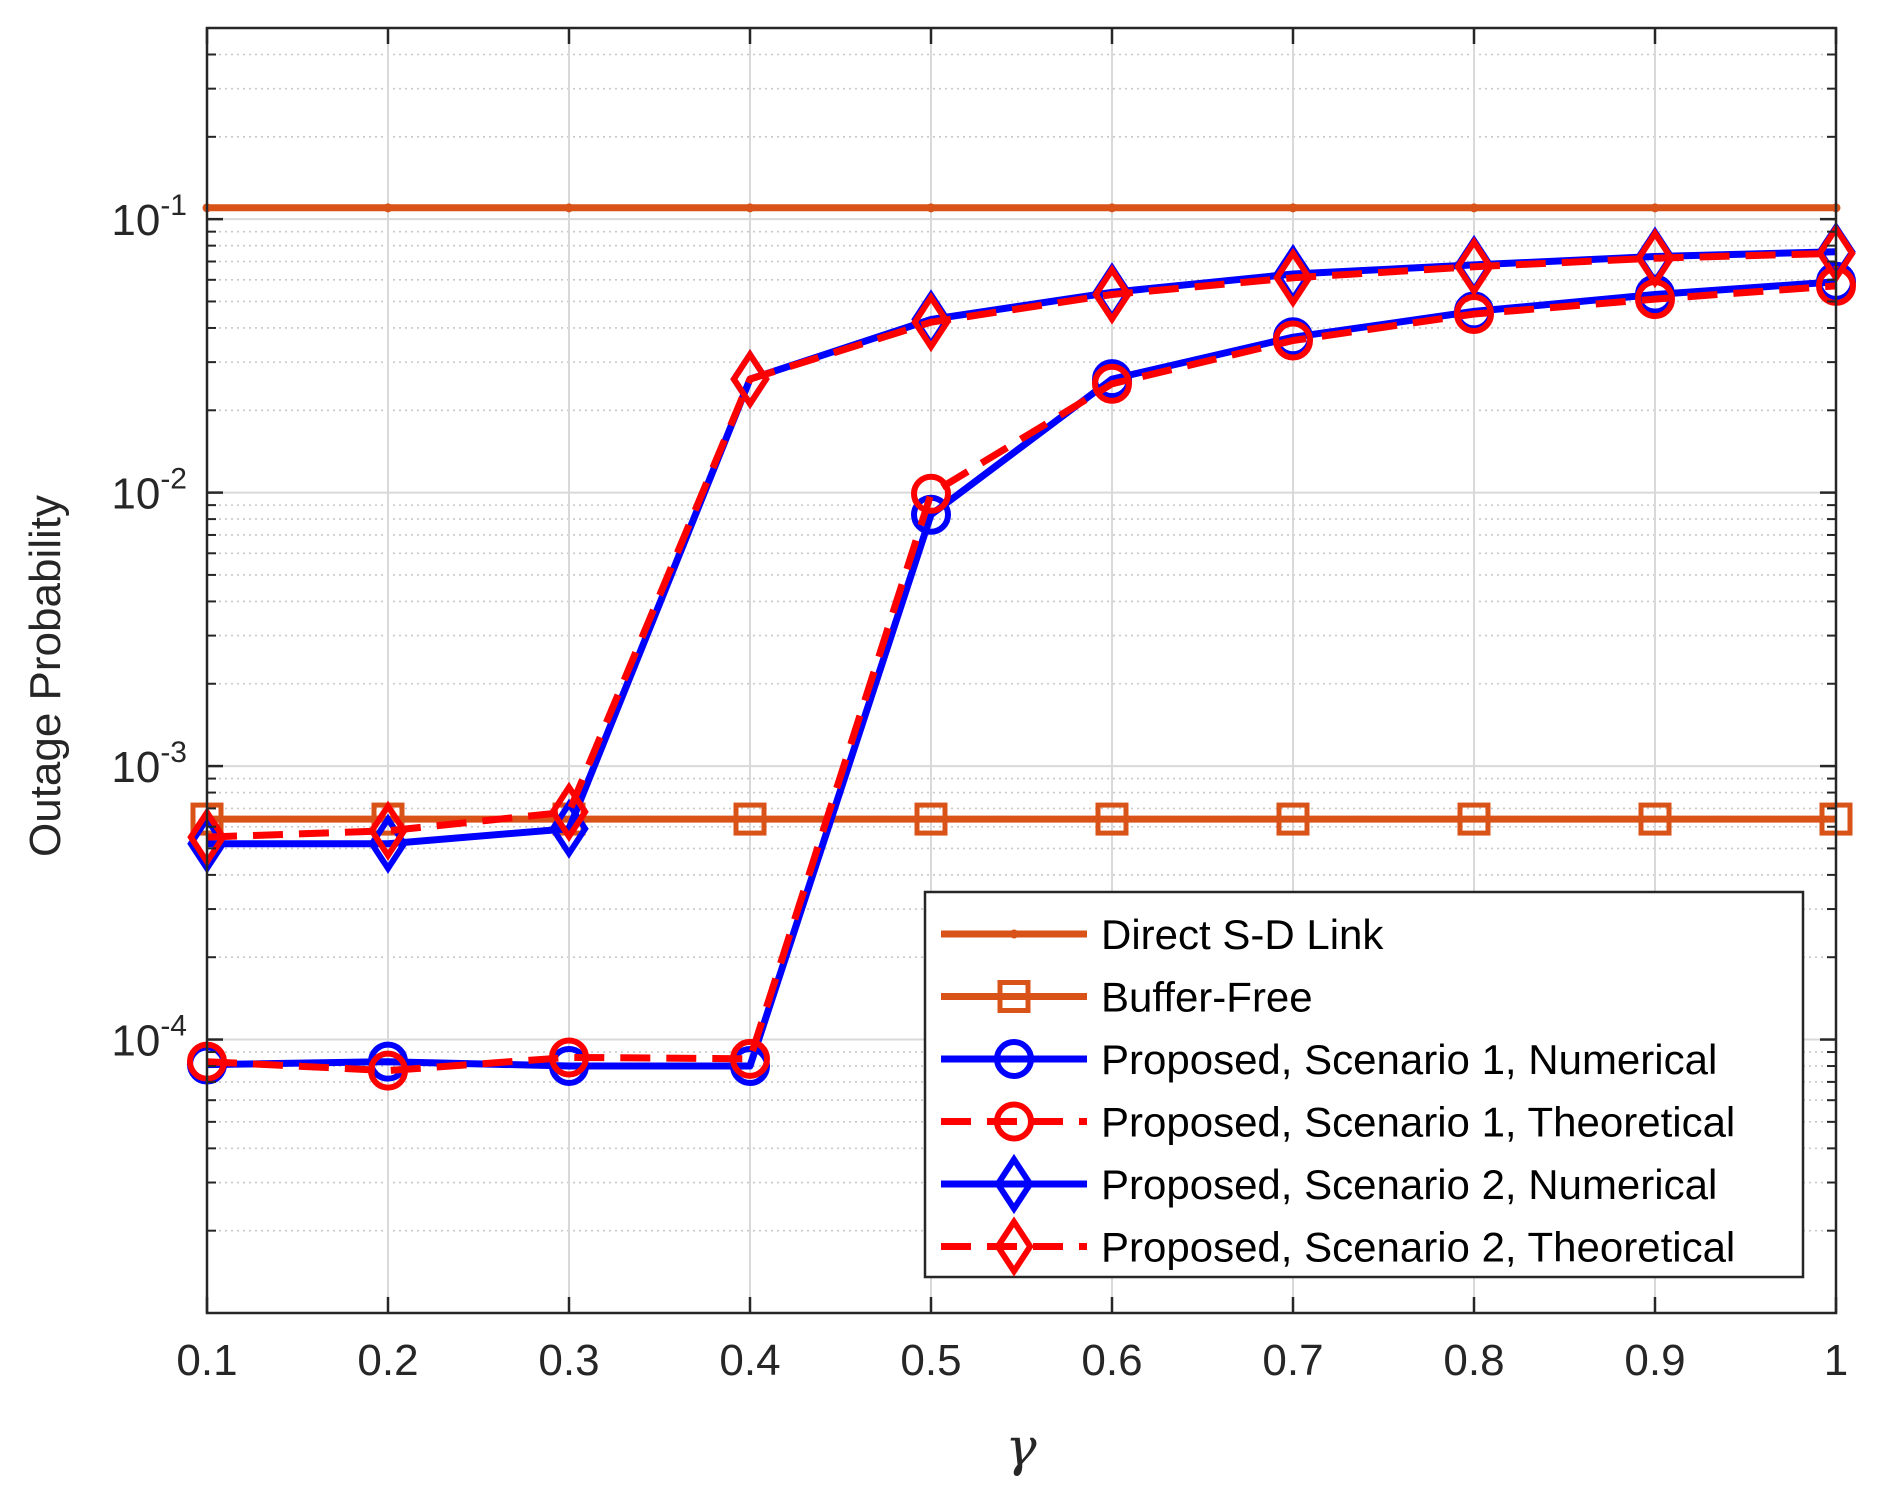 The height and width of the screenshot is (1485, 1877). Describe the element at coordinates (930, 1360) in the screenshot. I see `x-tick-label: 0.5` at that location.